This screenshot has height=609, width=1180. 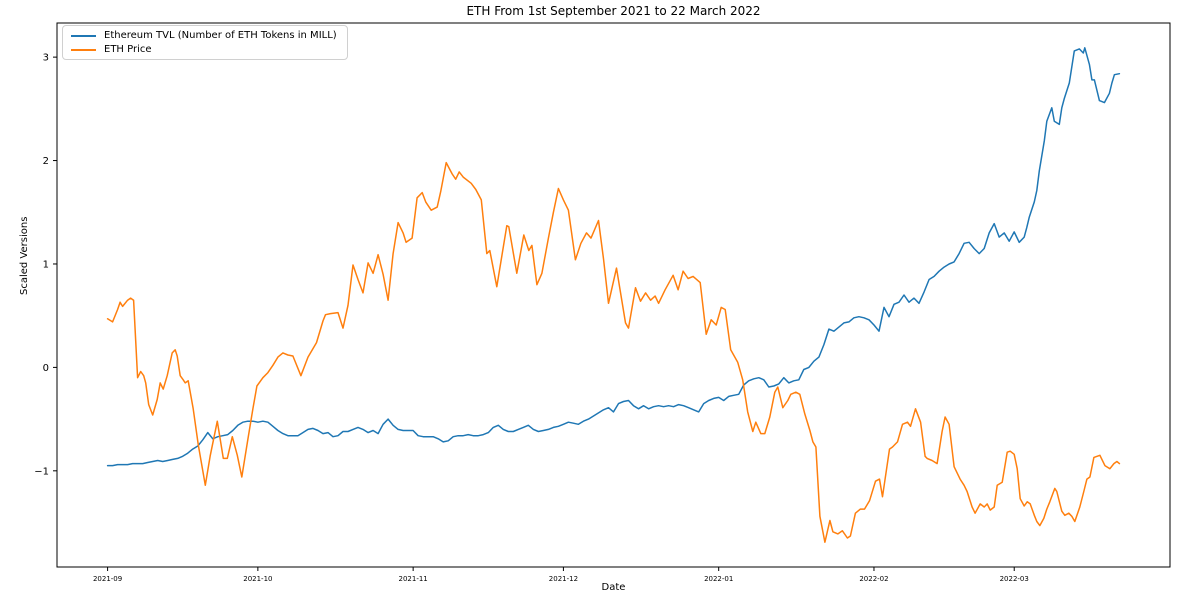 What do you see at coordinates (107, 579) in the screenshot?
I see `x-tick-label: 2021-09` at bounding box center [107, 579].